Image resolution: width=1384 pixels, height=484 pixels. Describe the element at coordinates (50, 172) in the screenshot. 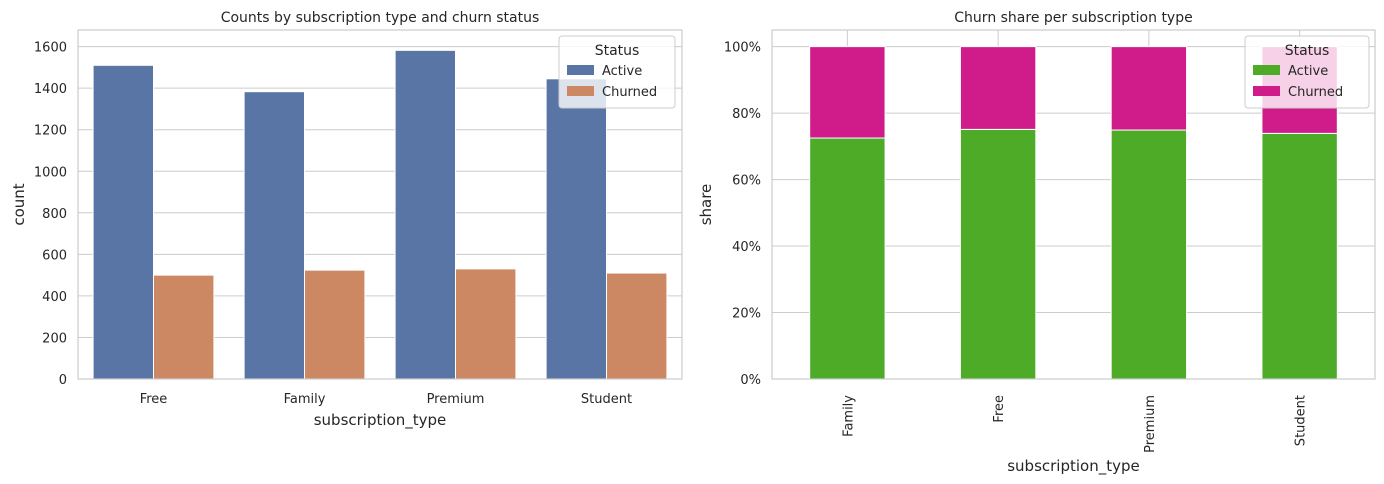

I see `y-tick-label: 1000` at that location.